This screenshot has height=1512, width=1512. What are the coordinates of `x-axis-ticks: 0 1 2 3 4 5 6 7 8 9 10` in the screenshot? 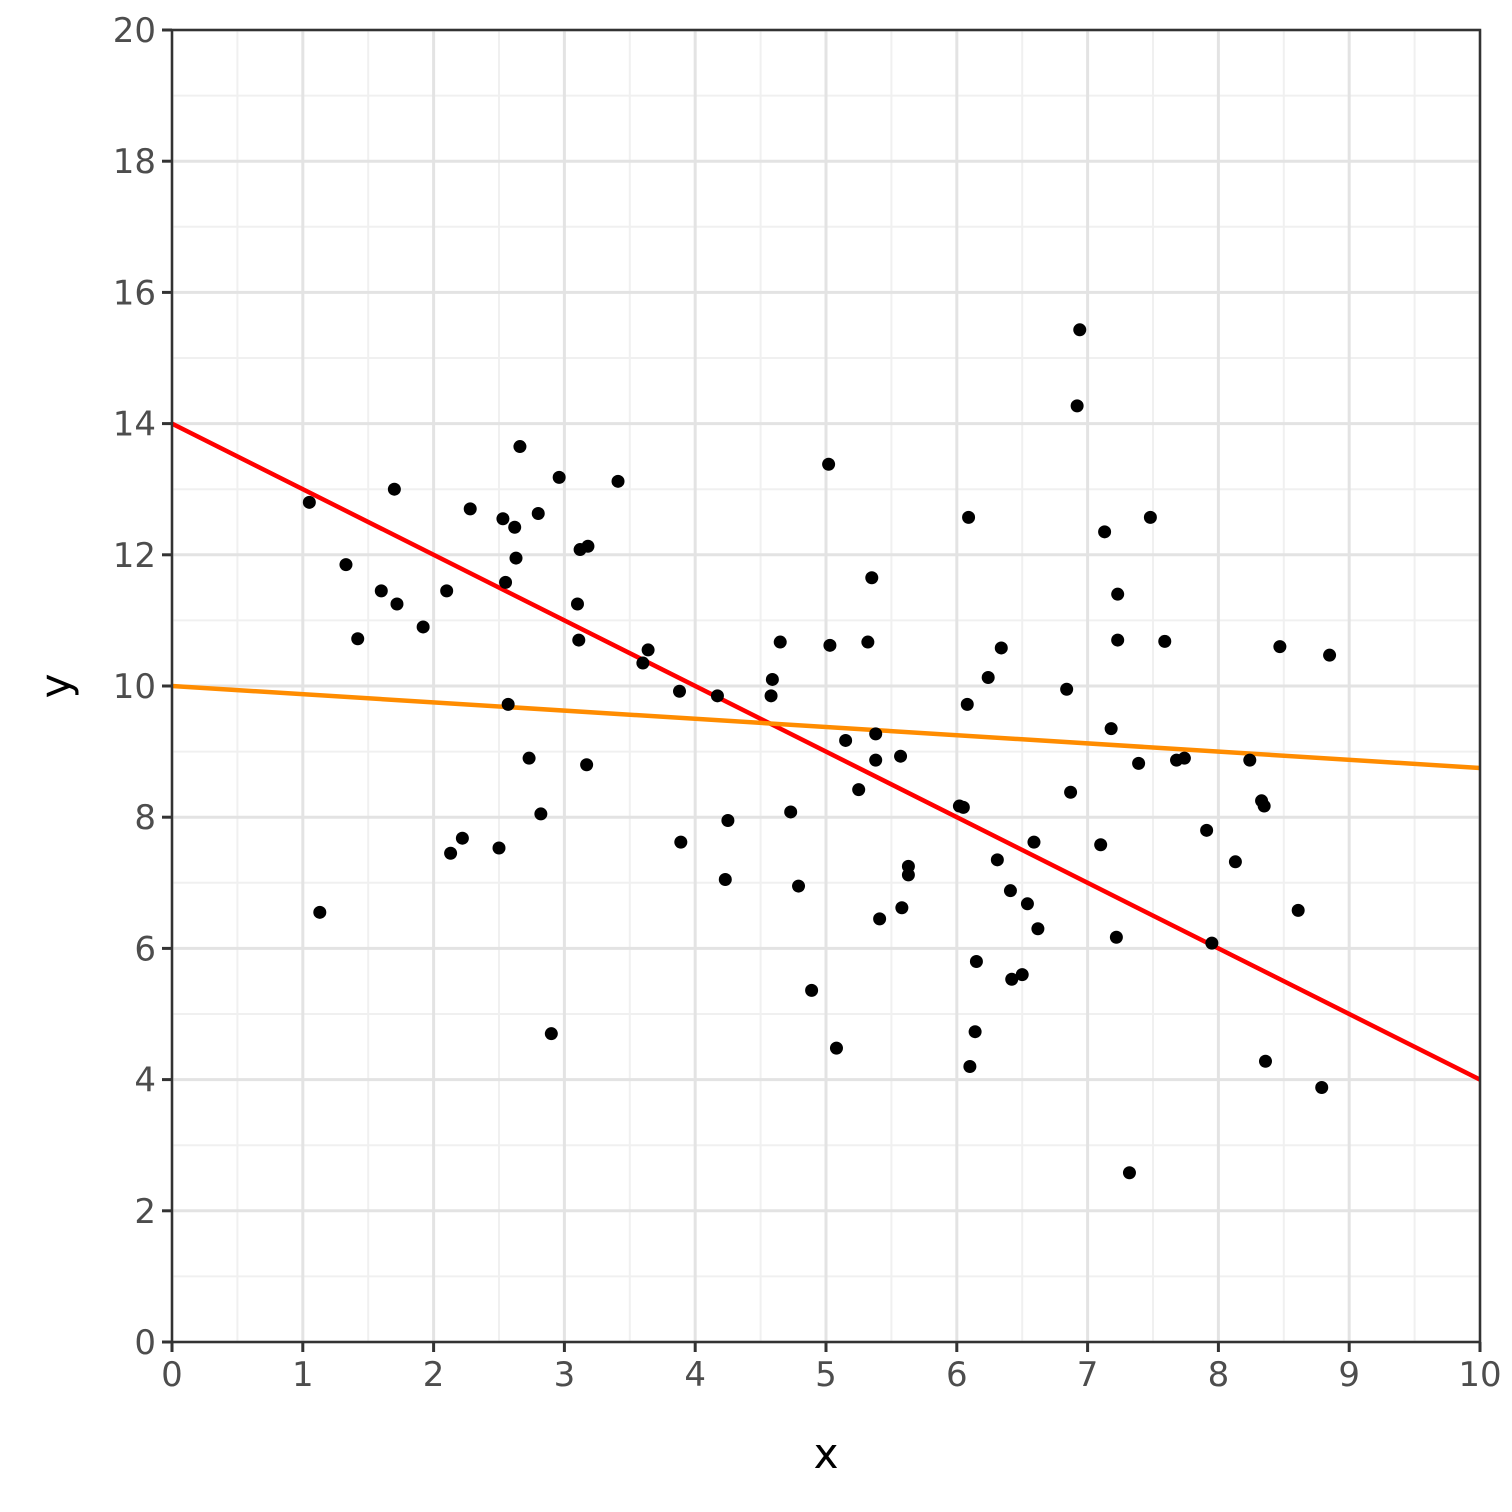 It's located at (831, 1368).